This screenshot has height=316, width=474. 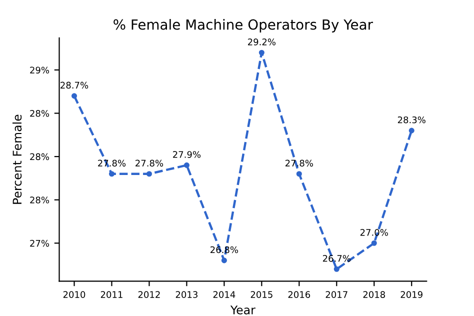 What do you see at coordinates (374, 294) in the screenshot?
I see `x-tick-label: 2018` at bounding box center [374, 294].